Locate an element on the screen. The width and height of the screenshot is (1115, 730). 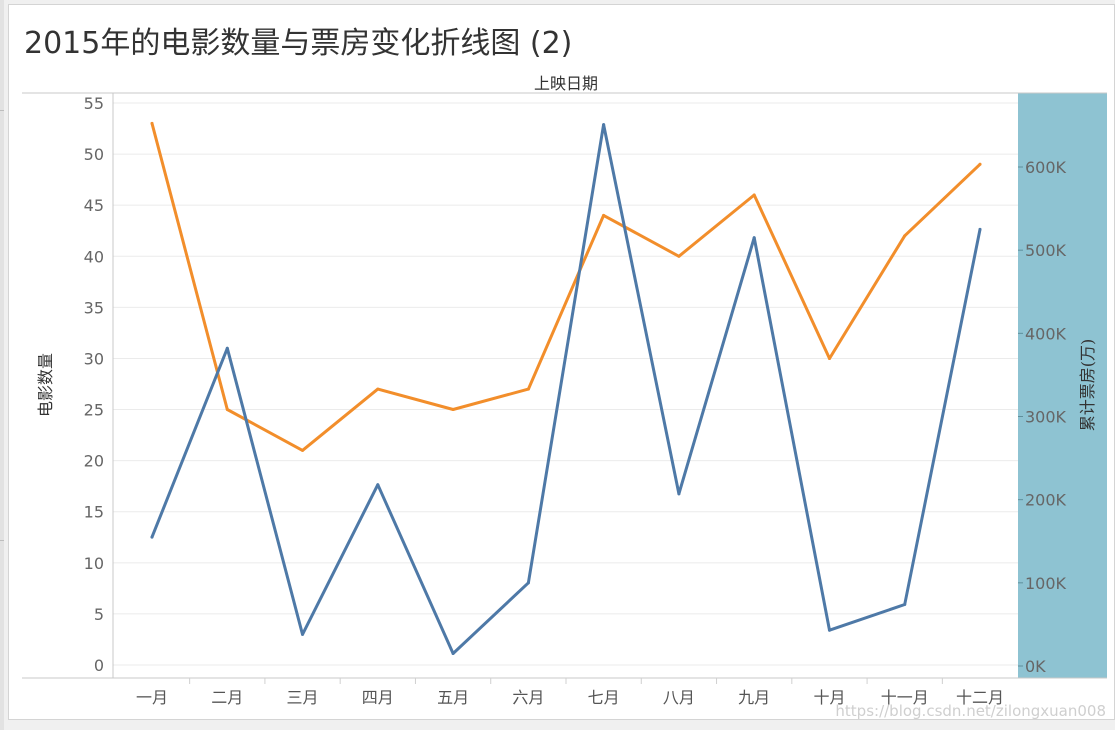
x-tick-label: 一月 is located at coordinates (152, 697).